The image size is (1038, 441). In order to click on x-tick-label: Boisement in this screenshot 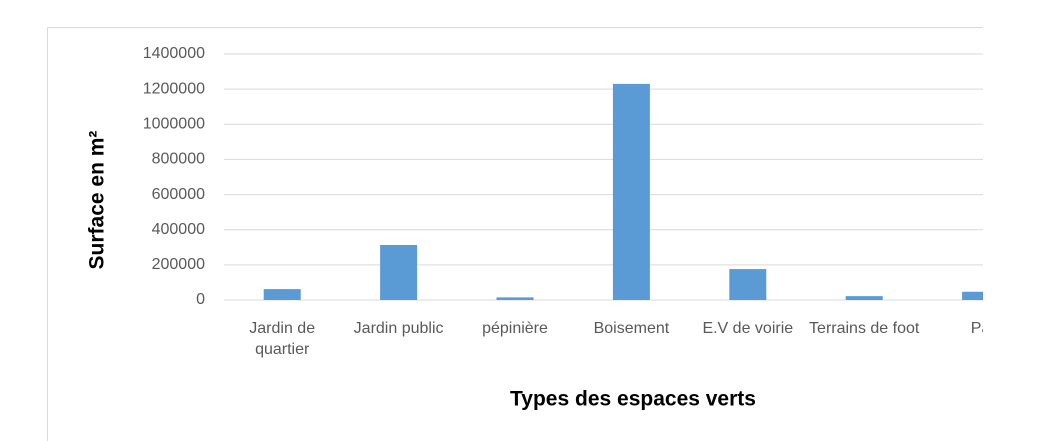, I will do `click(631, 328)`.